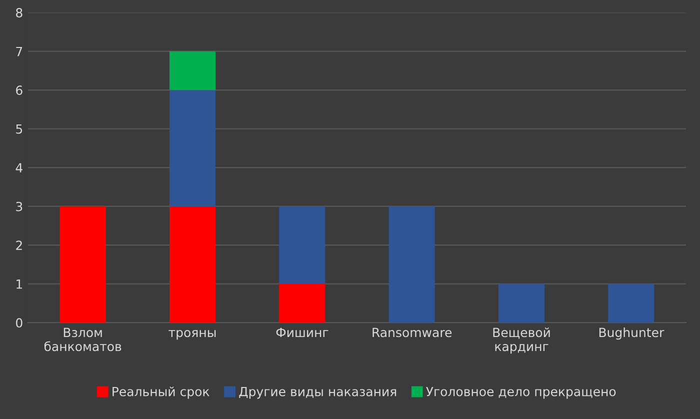  What do you see at coordinates (412, 333) in the screenshot?
I see `x-tick-label: Ransomware` at bounding box center [412, 333].